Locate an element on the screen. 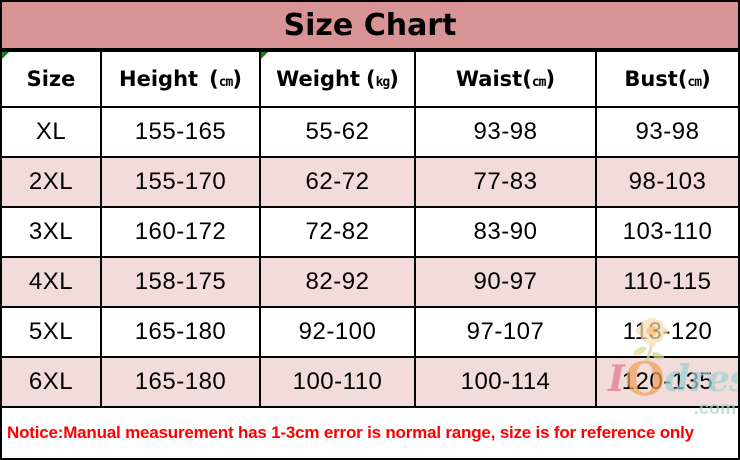 This screenshot has width=740, height=460. table-row: 4XL 158-175 82-92 90-97 110-115 is located at coordinates (370, 282).